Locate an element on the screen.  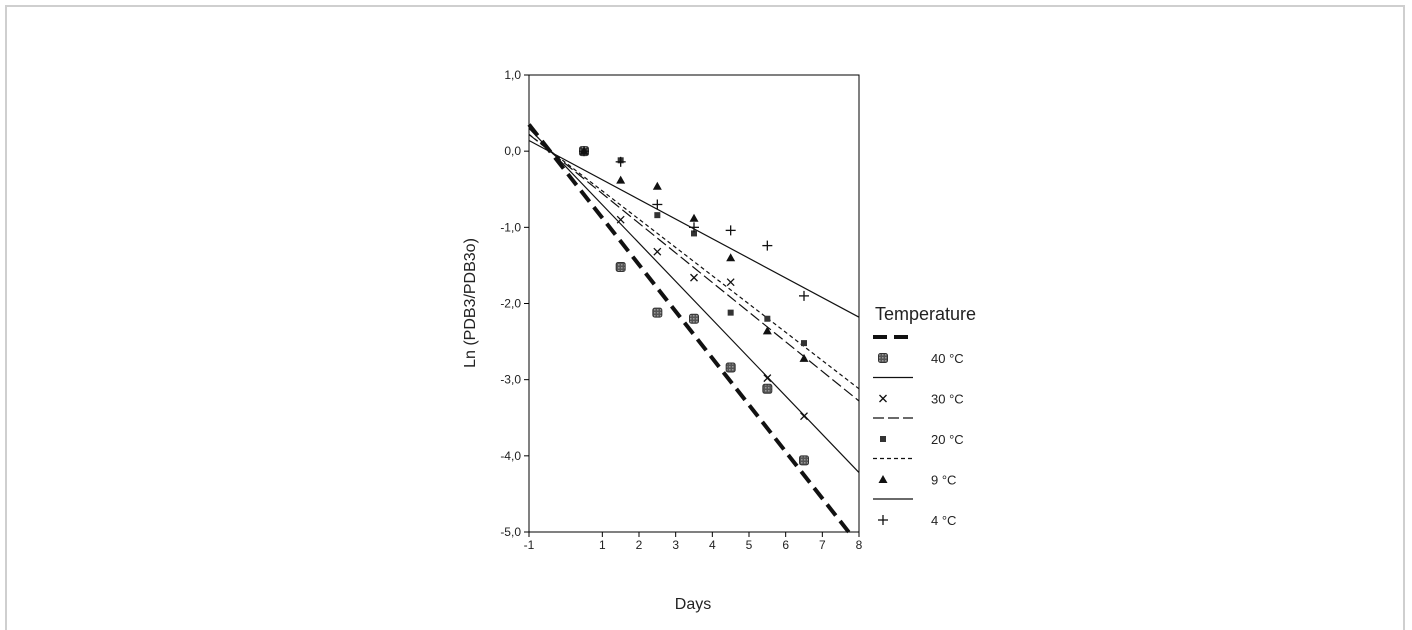
y-tick-label: -2,0 is located at coordinates (510, 304).